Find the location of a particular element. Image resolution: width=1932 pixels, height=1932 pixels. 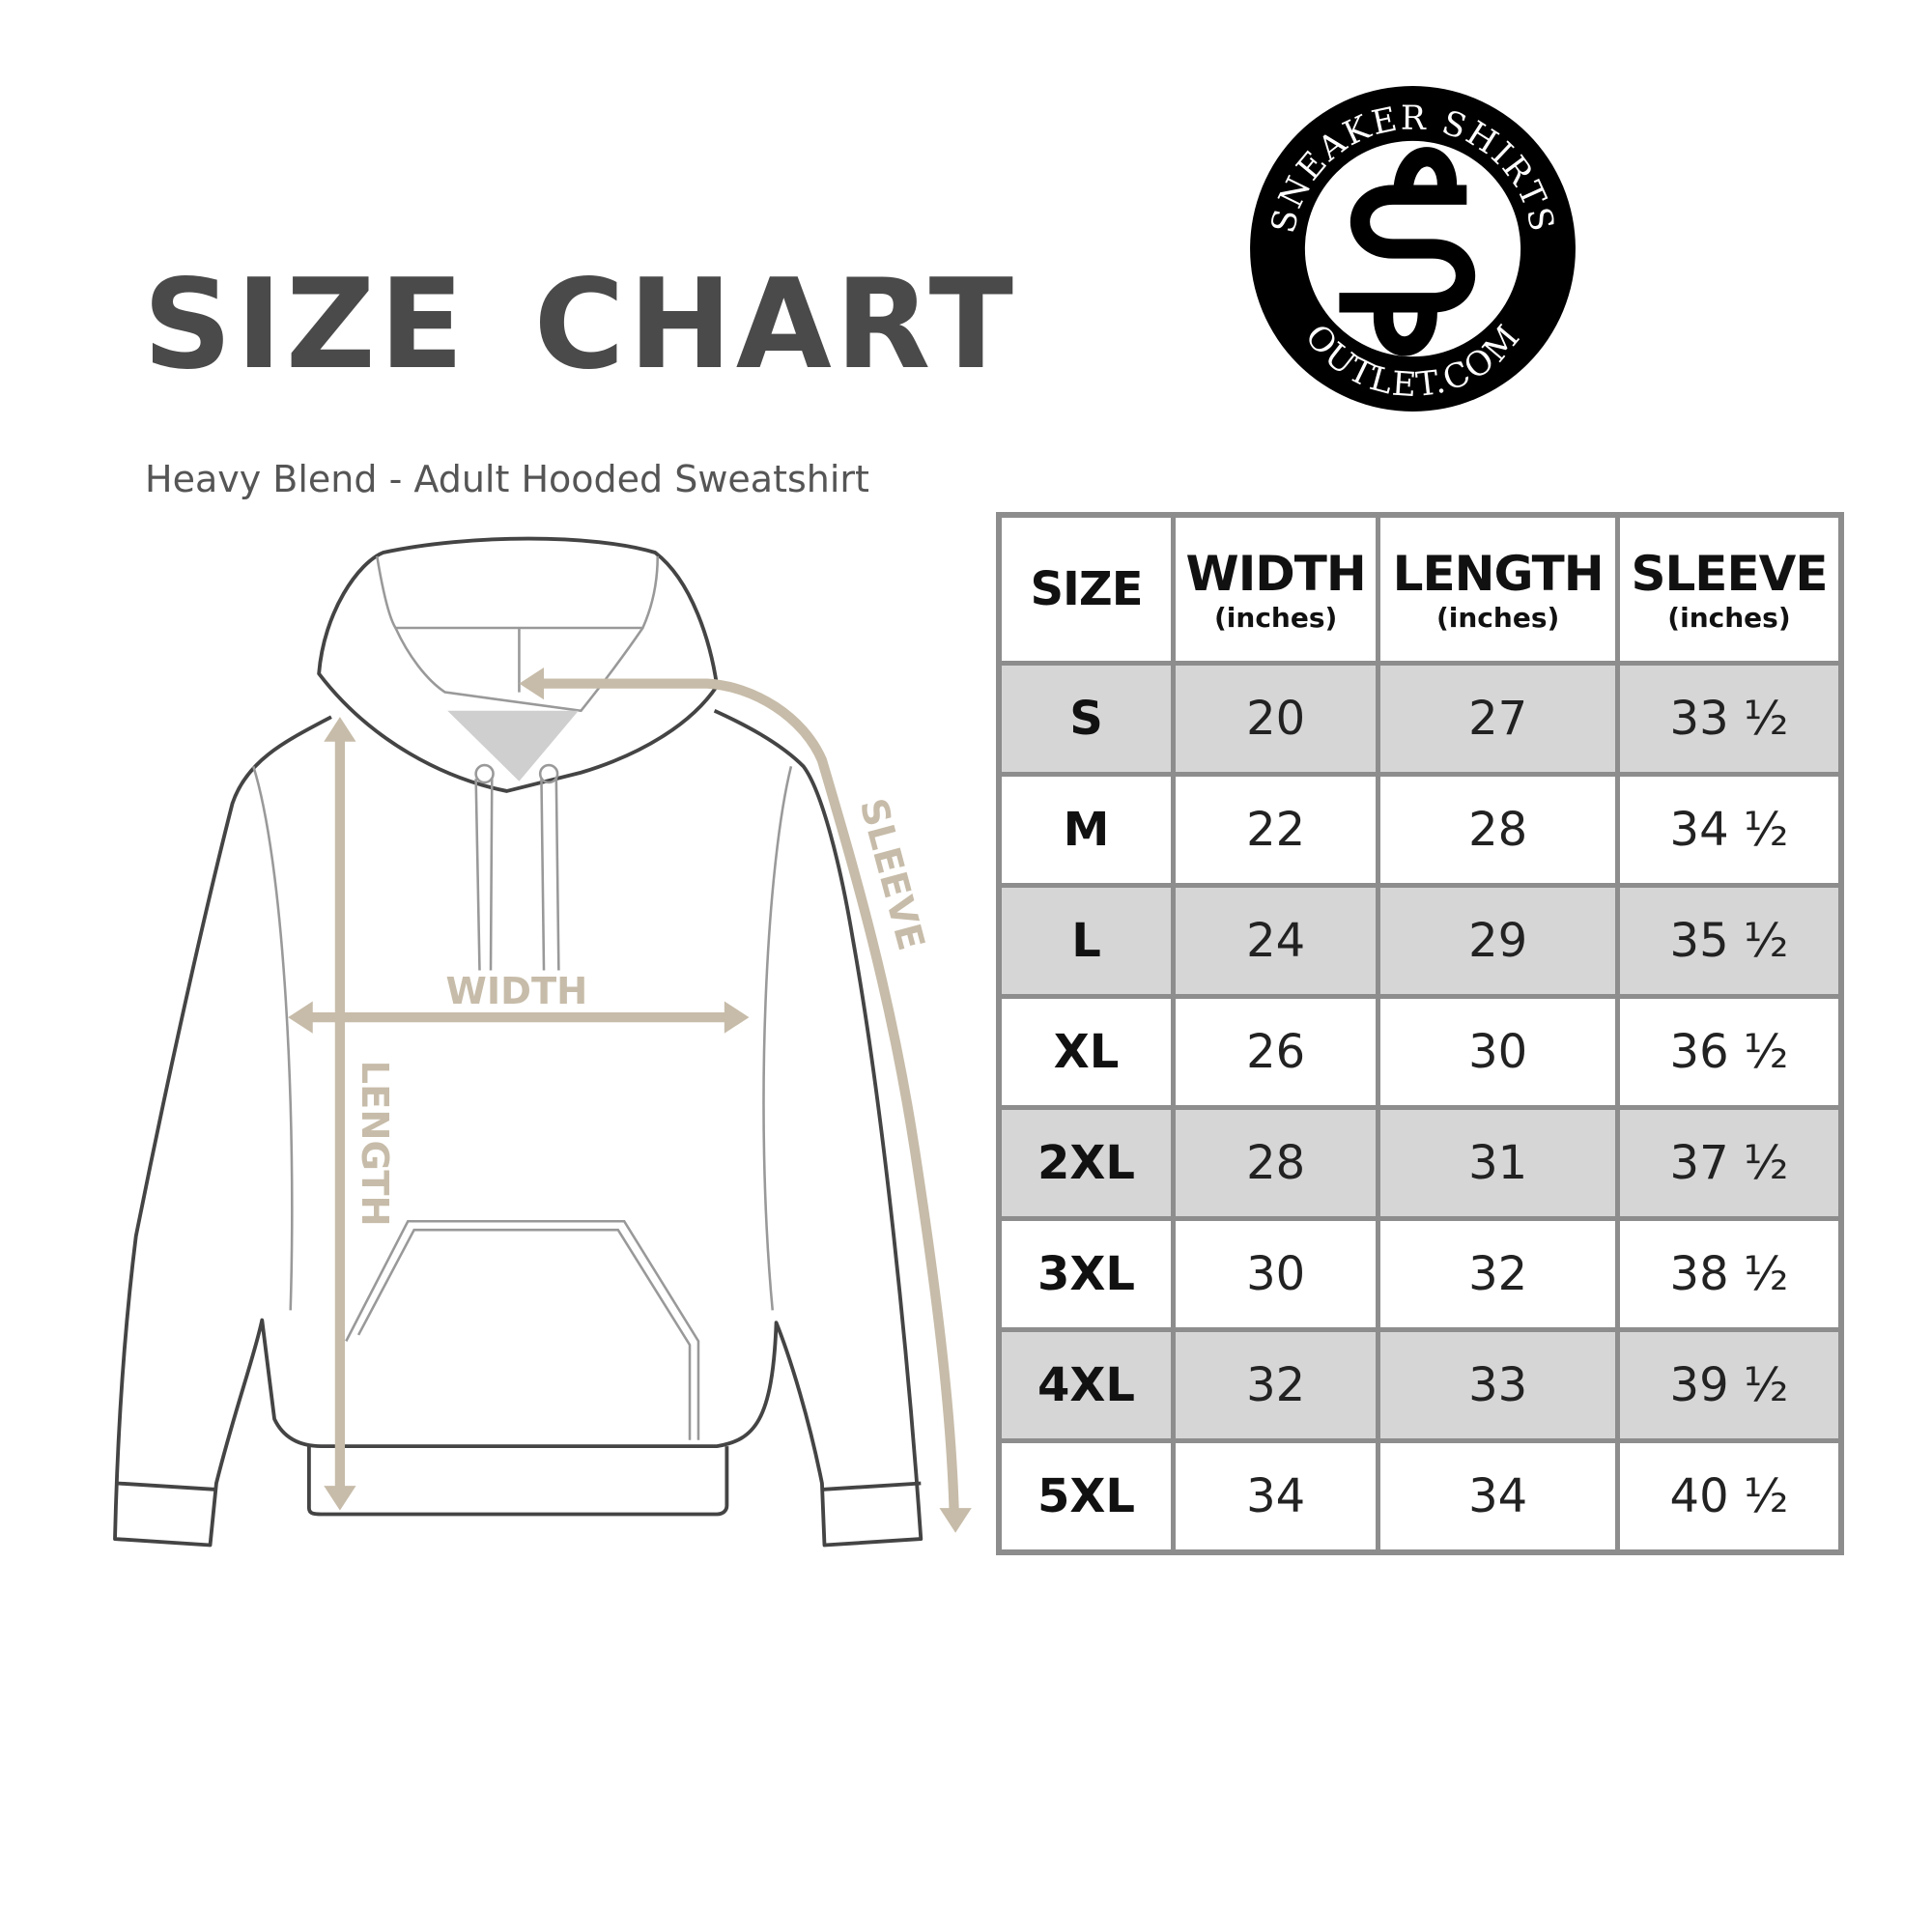

sleeve-cell: 39 ½ is located at coordinates (1729, 1386).